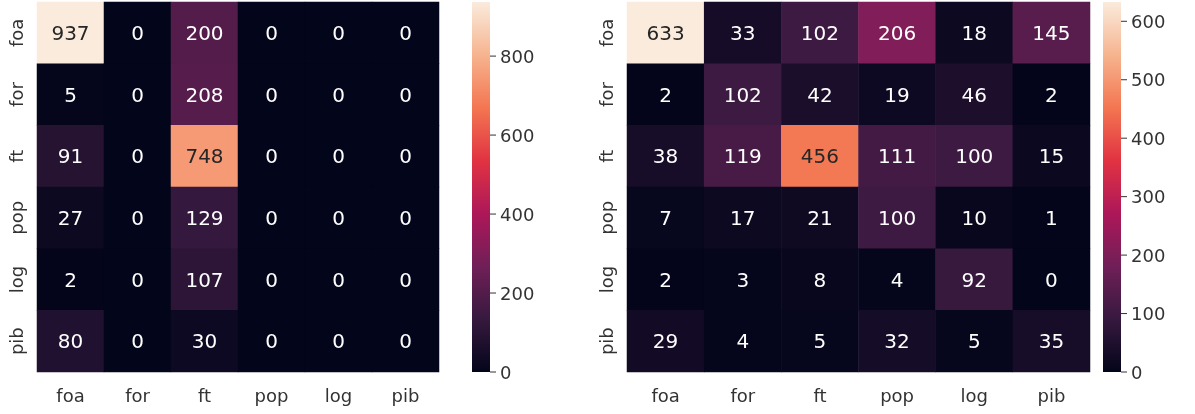 Image resolution: width=1195 pixels, height=414 pixels. What do you see at coordinates (204, 94) in the screenshot?
I see `data-label: 208` at bounding box center [204, 94].